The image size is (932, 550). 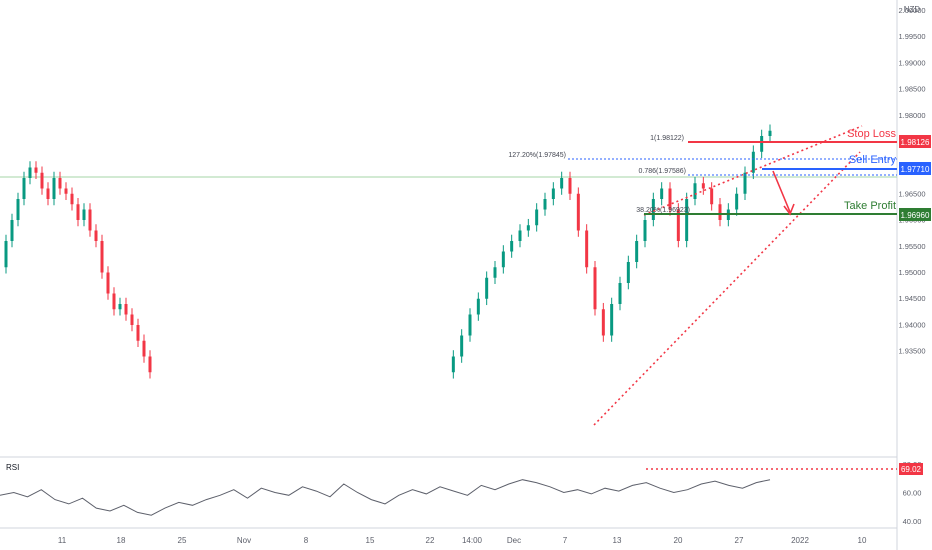 I want to click on price-tick-label: 1.94500, so click(x=911, y=298).